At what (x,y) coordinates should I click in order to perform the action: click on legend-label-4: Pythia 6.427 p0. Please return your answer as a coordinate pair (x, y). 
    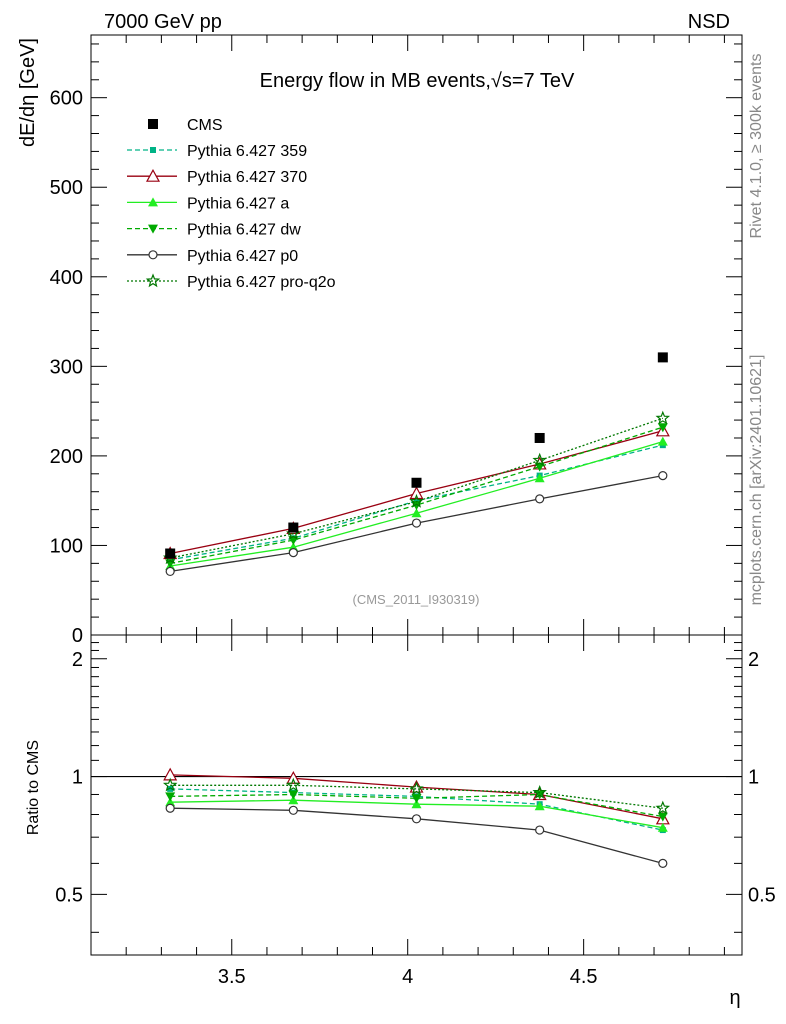
    Looking at the image, I should click on (242, 256).